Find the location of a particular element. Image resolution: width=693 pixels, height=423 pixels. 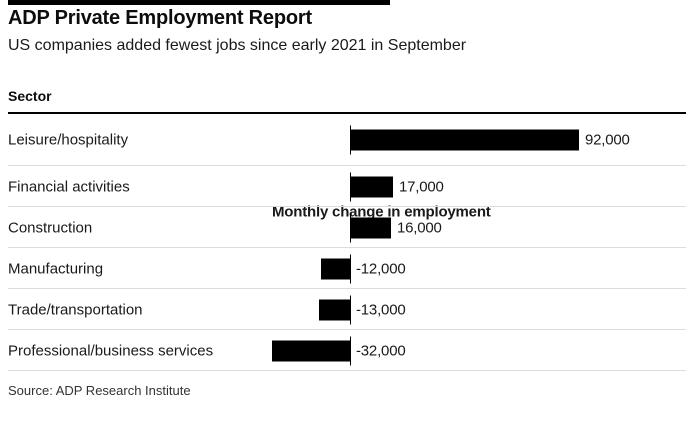

table-row: Professional/business services -32,000 is located at coordinates (346, 350).